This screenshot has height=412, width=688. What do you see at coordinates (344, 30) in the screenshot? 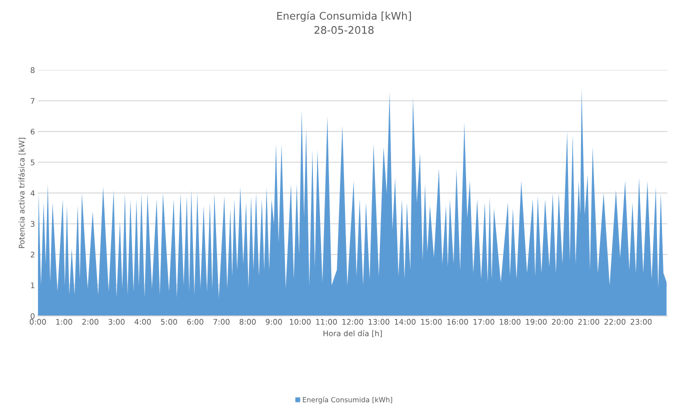
I see `chart-subtitle: 28-05-2018` at bounding box center [344, 30].